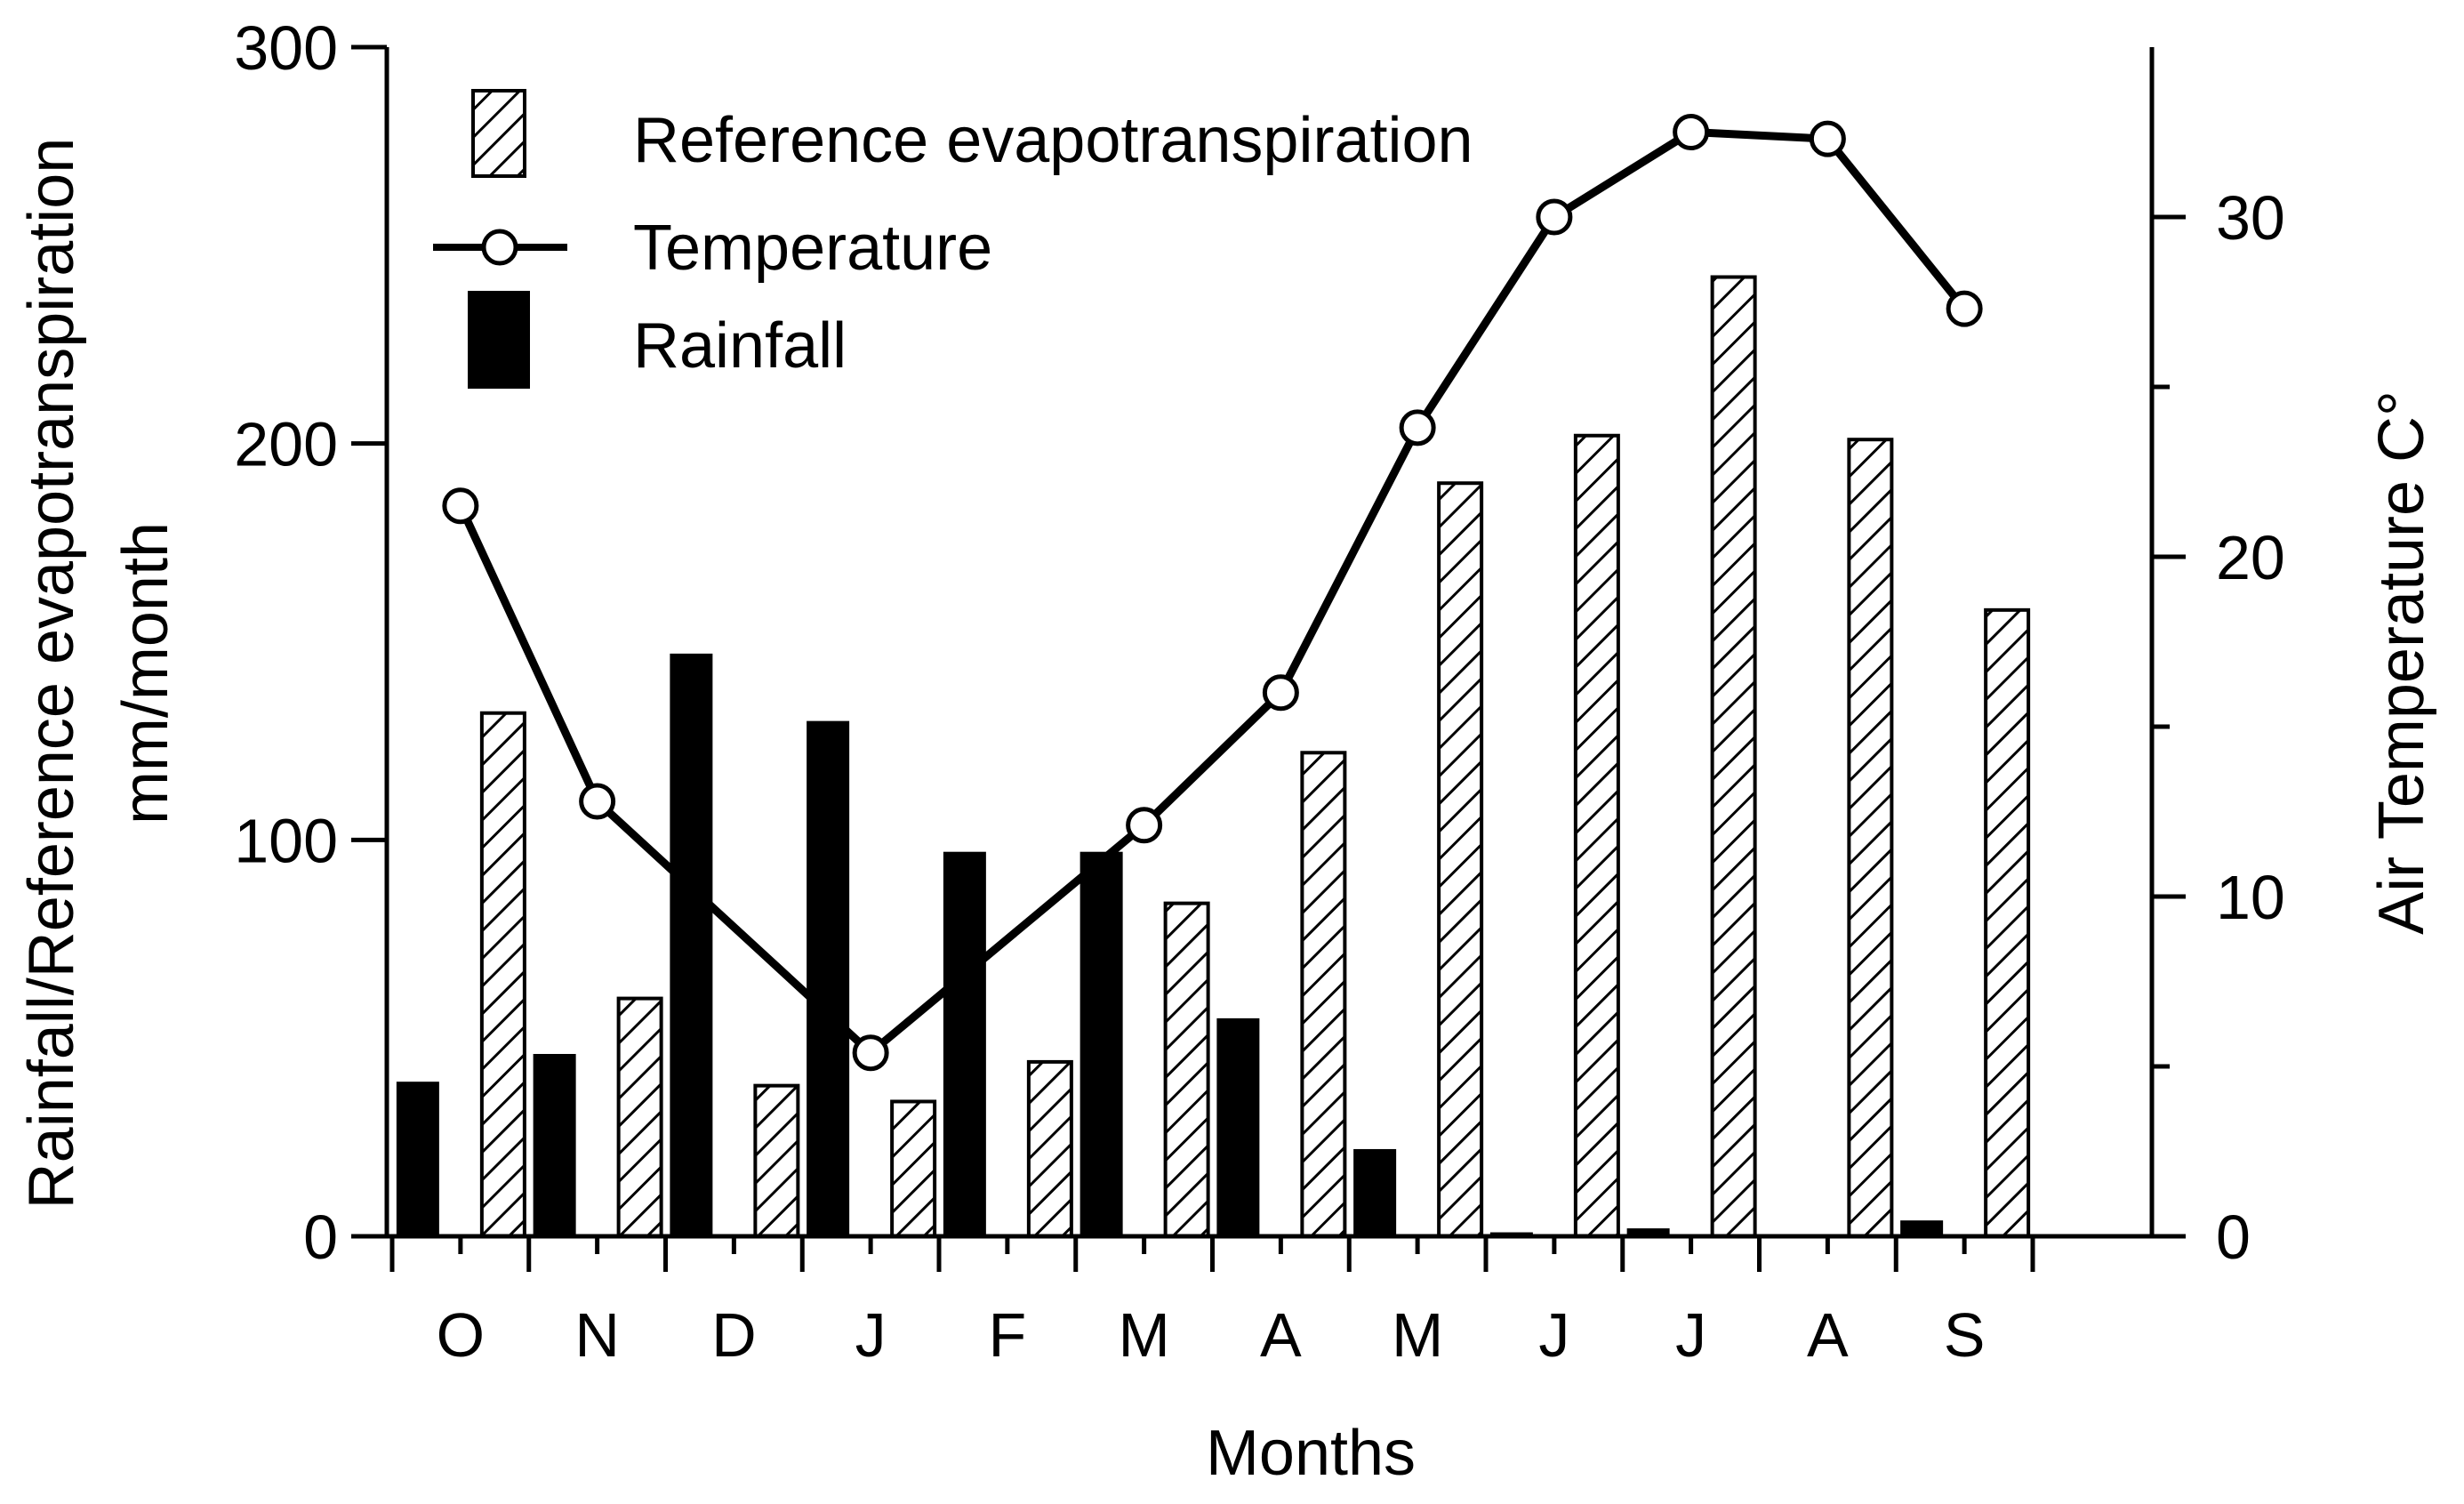 The width and height of the screenshot is (2464, 1504). Describe the element at coordinates (2250, 557) in the screenshot. I see `right-y-tick-label-20: 20` at that location.